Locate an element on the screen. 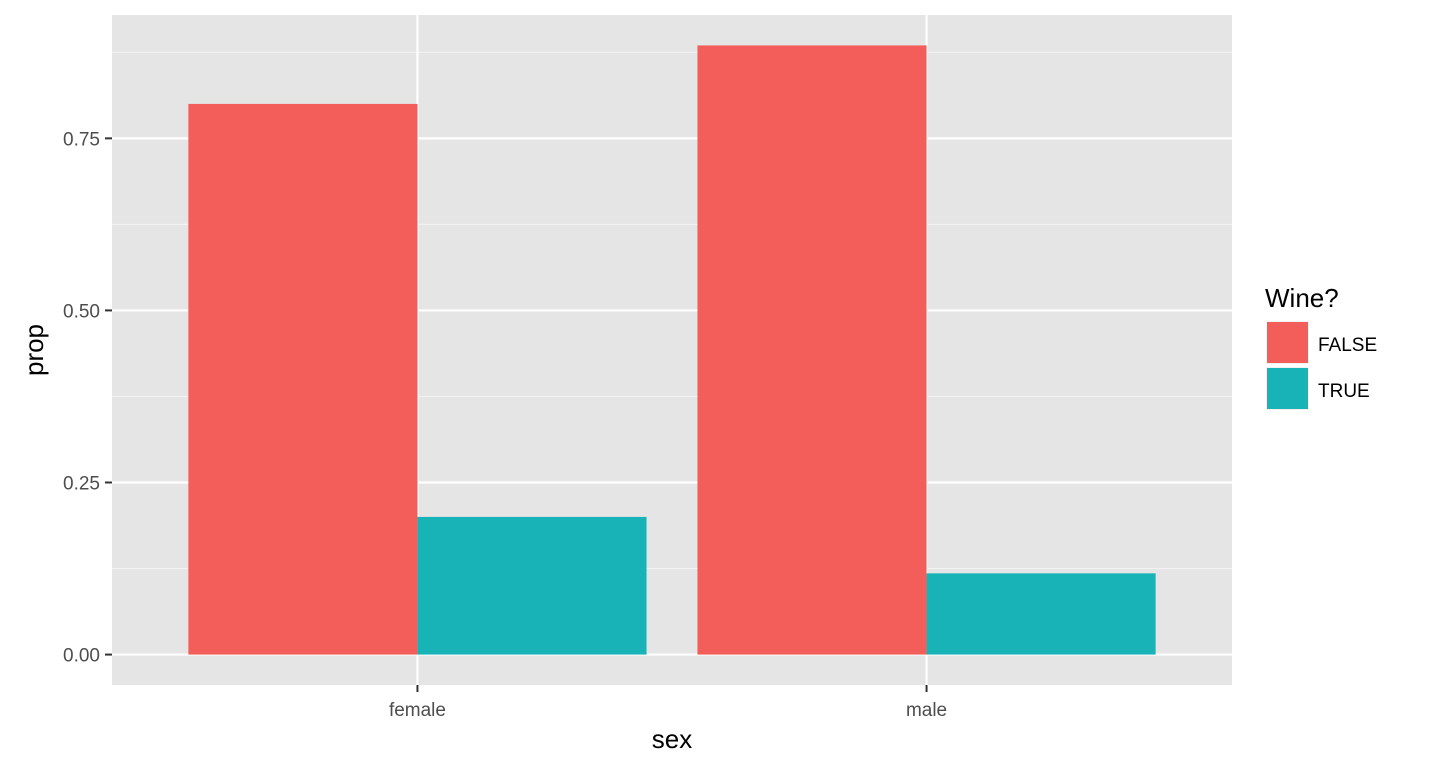 This screenshot has width=1440, height=773. x-axis-title: sex is located at coordinates (672, 739).